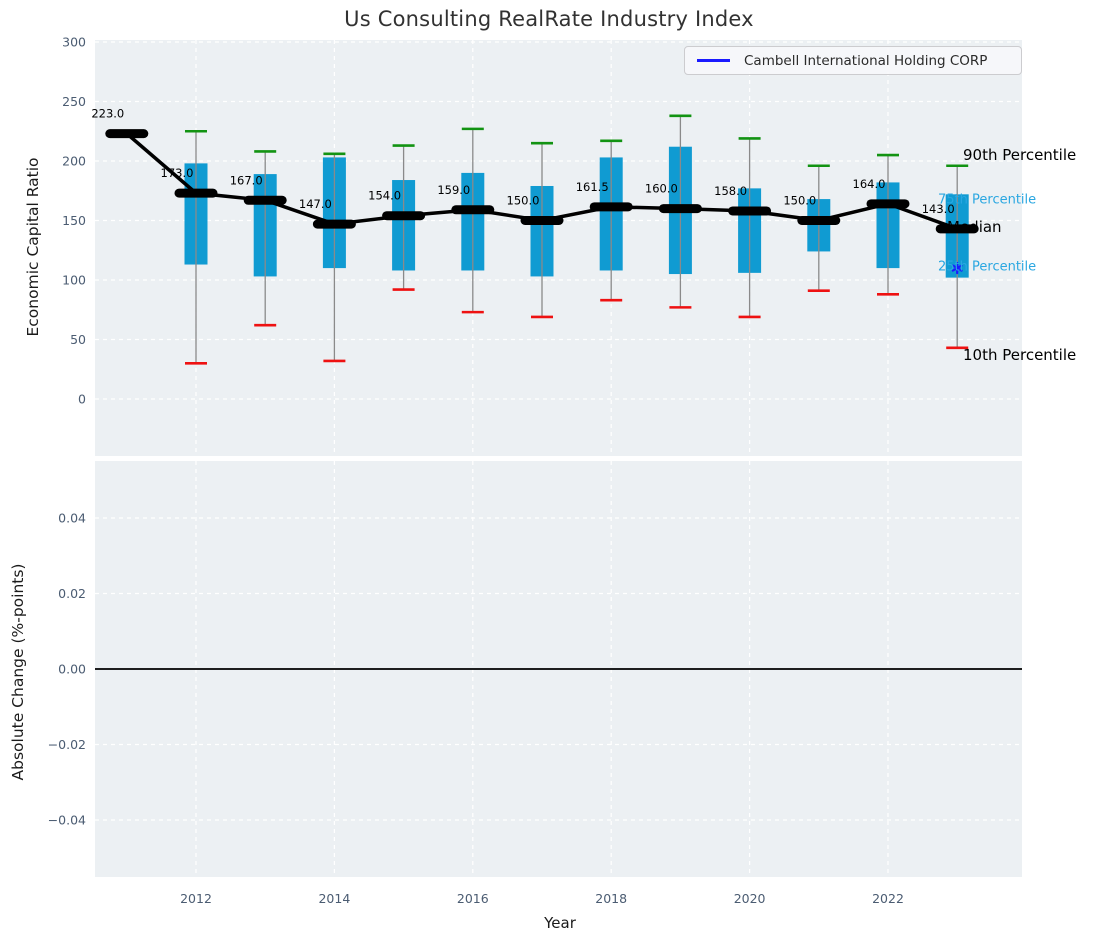 This screenshot has height=942, width=1098. I want to click on legend: Cambell International Holding CORP, so click(853, 60).